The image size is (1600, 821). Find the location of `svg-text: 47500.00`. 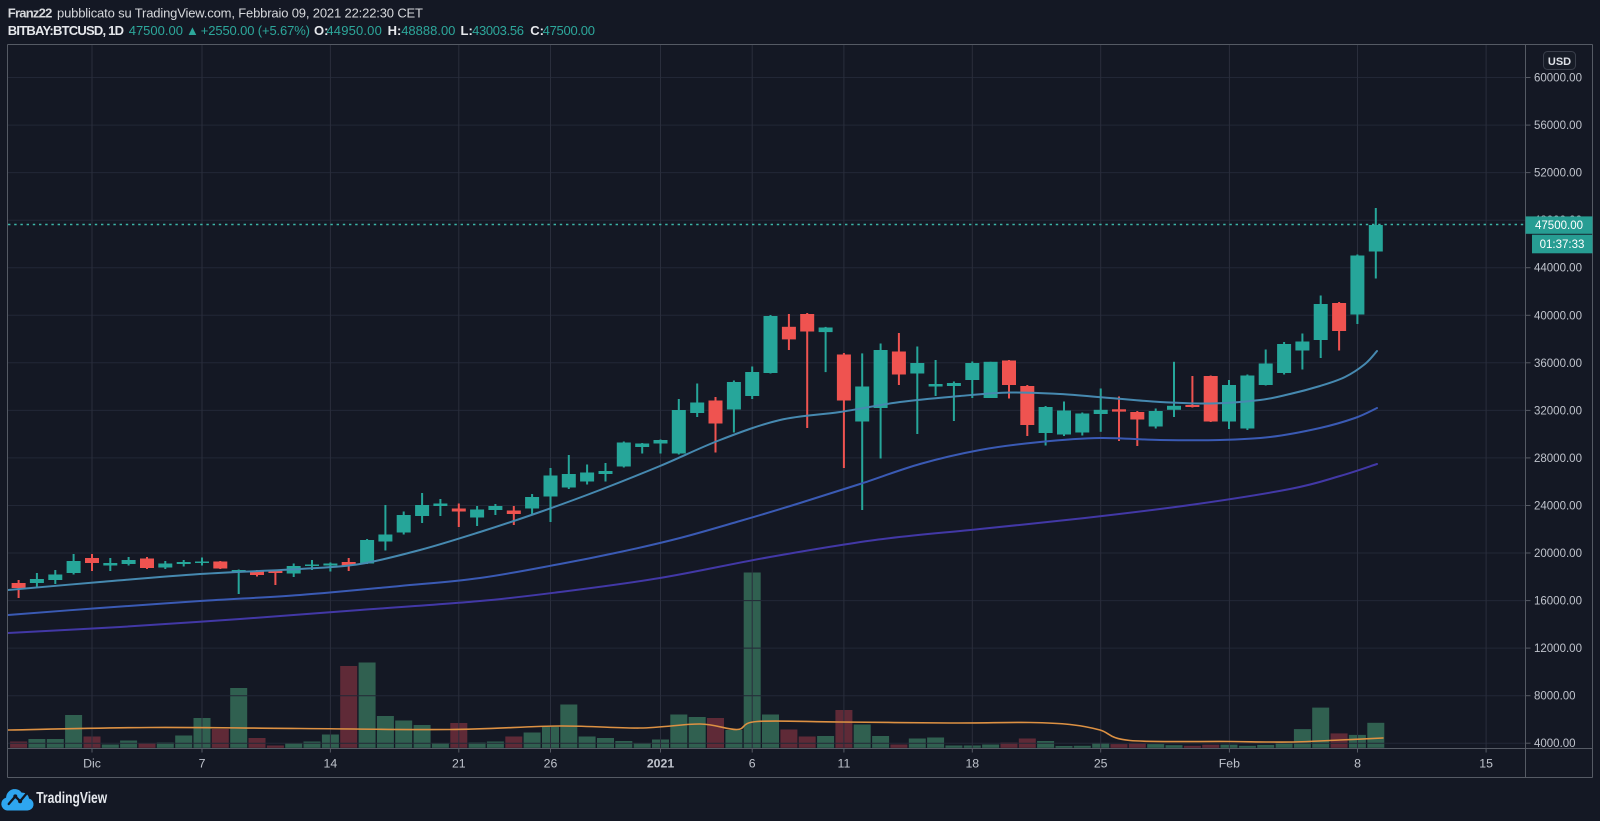

svg-text: 47500.00 is located at coordinates (1559, 226).